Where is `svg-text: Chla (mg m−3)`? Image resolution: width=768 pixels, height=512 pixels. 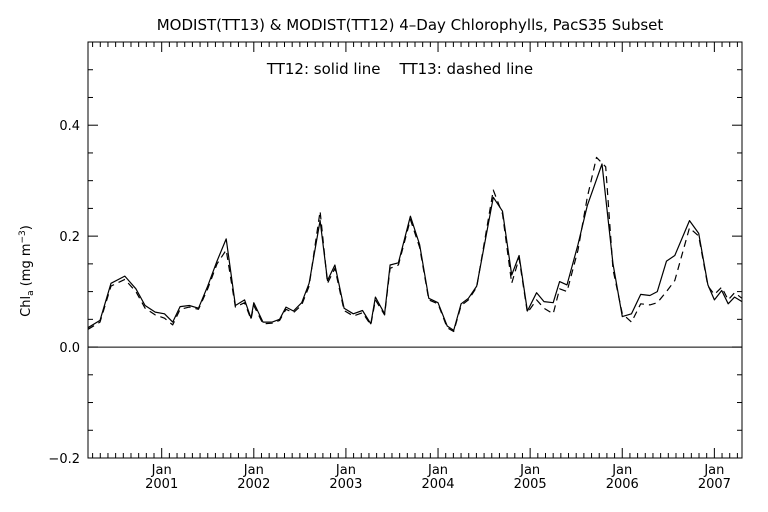
svg-text: Chla (mg m−3) is located at coordinates (27, 271).